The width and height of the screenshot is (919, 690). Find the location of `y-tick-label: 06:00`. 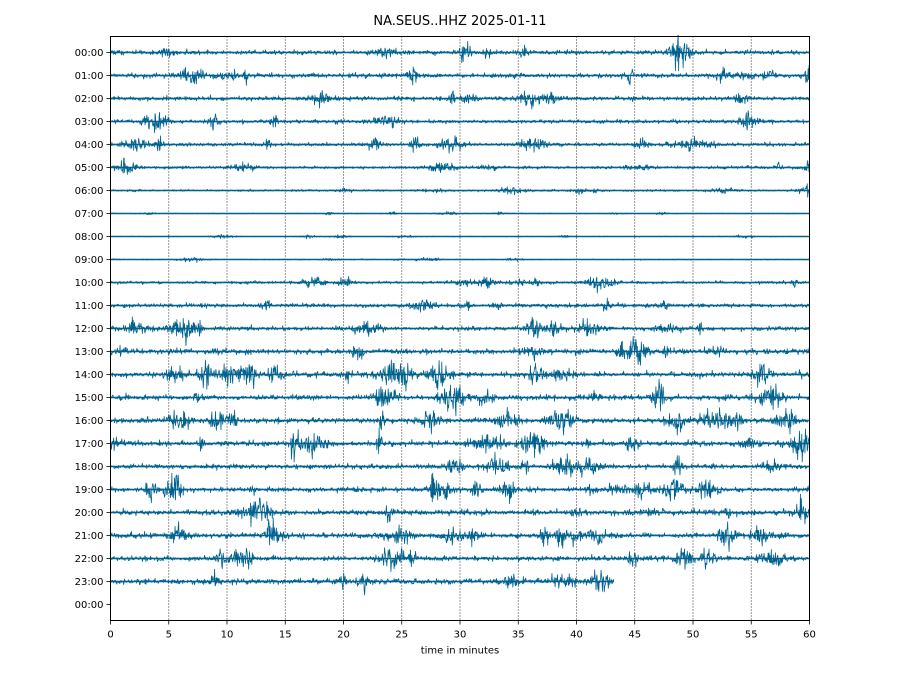

y-tick-label: 06:00 is located at coordinates (89, 191).